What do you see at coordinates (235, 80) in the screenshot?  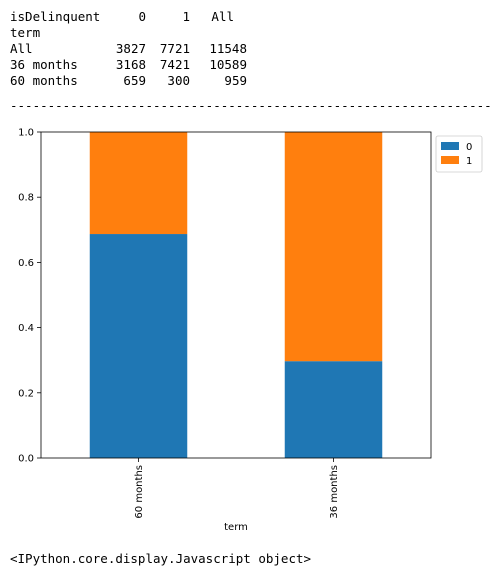 I see `cell-all: 959` at bounding box center [235, 80].